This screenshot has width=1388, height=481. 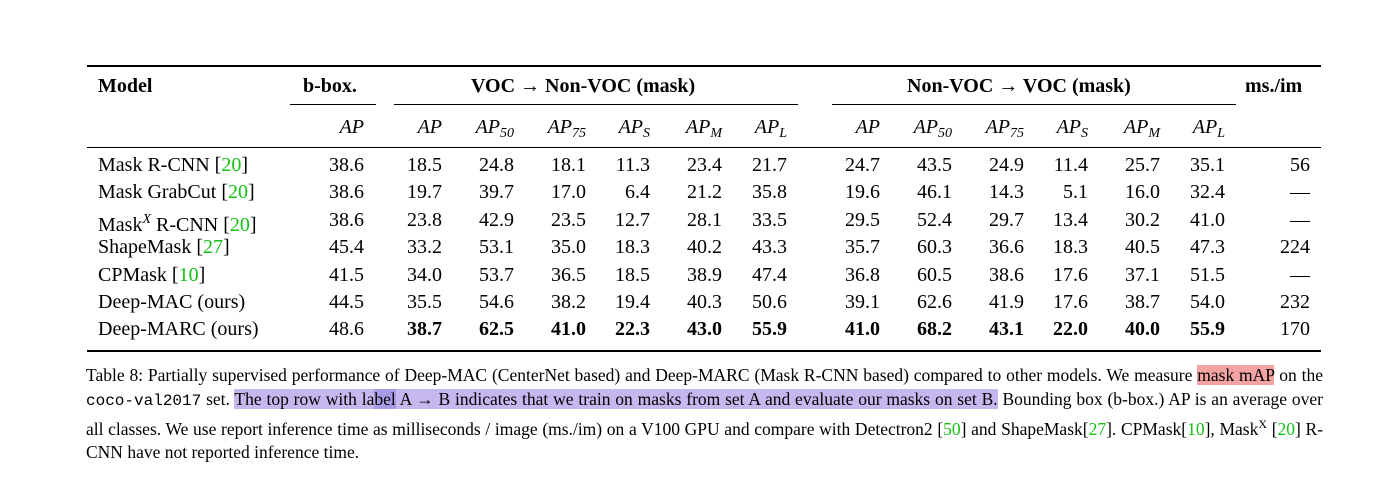 What do you see at coordinates (1006, 302) in the screenshot?
I see `nonvoc-voc-value: 41.9` at bounding box center [1006, 302].